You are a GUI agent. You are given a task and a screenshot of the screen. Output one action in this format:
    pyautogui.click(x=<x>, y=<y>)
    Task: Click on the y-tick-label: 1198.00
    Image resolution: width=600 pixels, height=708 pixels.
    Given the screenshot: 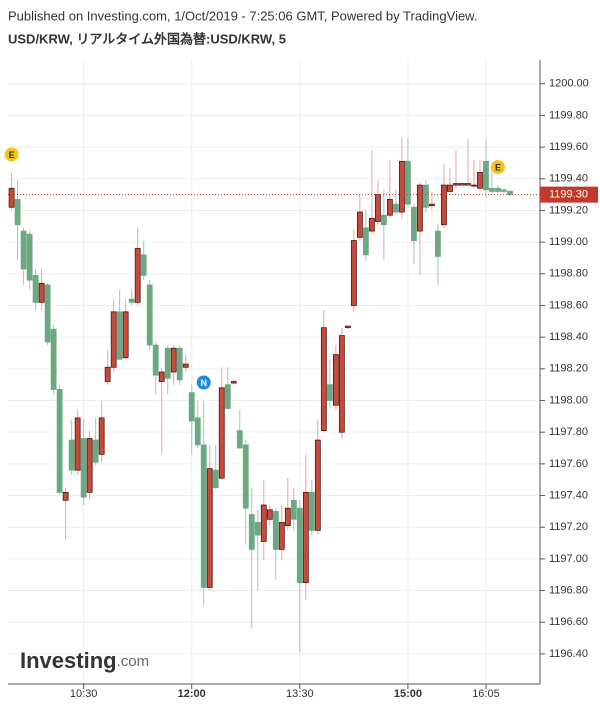 What is the action you would take?
    pyautogui.click(x=568, y=400)
    